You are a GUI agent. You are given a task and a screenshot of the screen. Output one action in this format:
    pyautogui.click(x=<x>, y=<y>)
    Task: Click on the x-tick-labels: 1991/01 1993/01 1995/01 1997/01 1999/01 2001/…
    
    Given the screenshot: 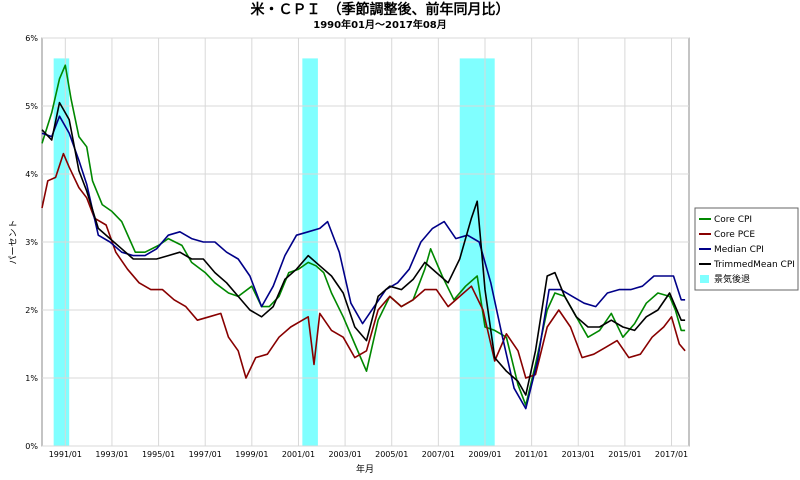 What is the action you would take?
    pyautogui.click(x=368, y=454)
    